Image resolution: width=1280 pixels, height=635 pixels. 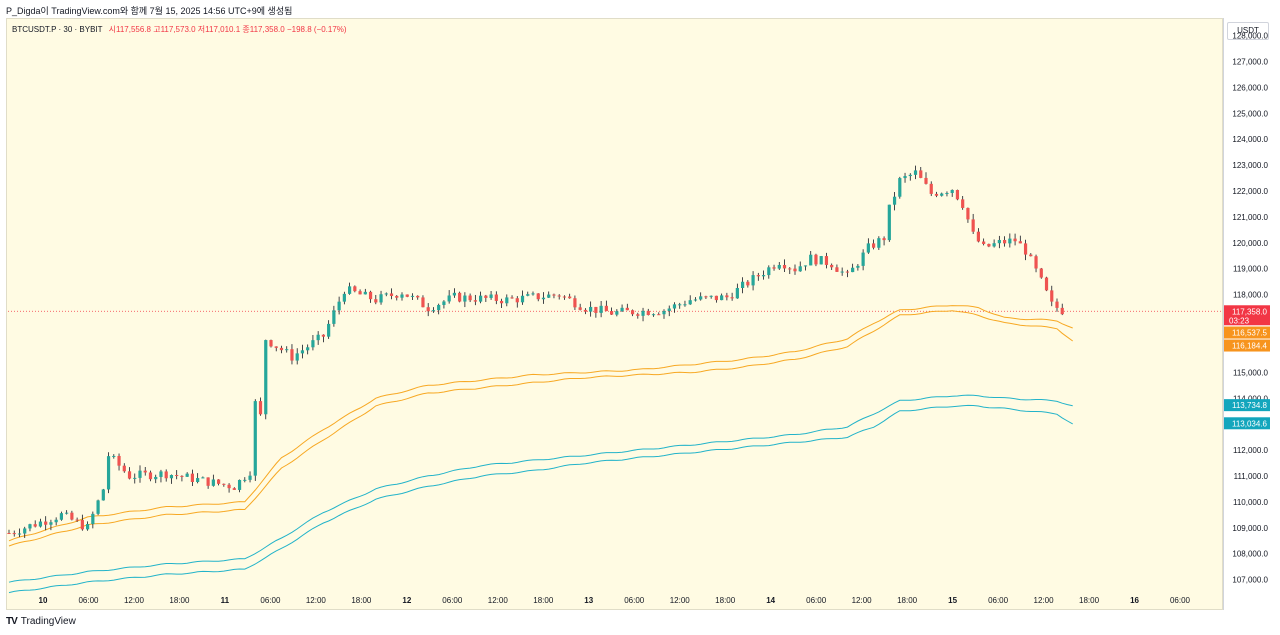 What do you see at coordinates (48, 621) in the screenshot?
I see `brand-name: TradingView` at bounding box center [48, 621].